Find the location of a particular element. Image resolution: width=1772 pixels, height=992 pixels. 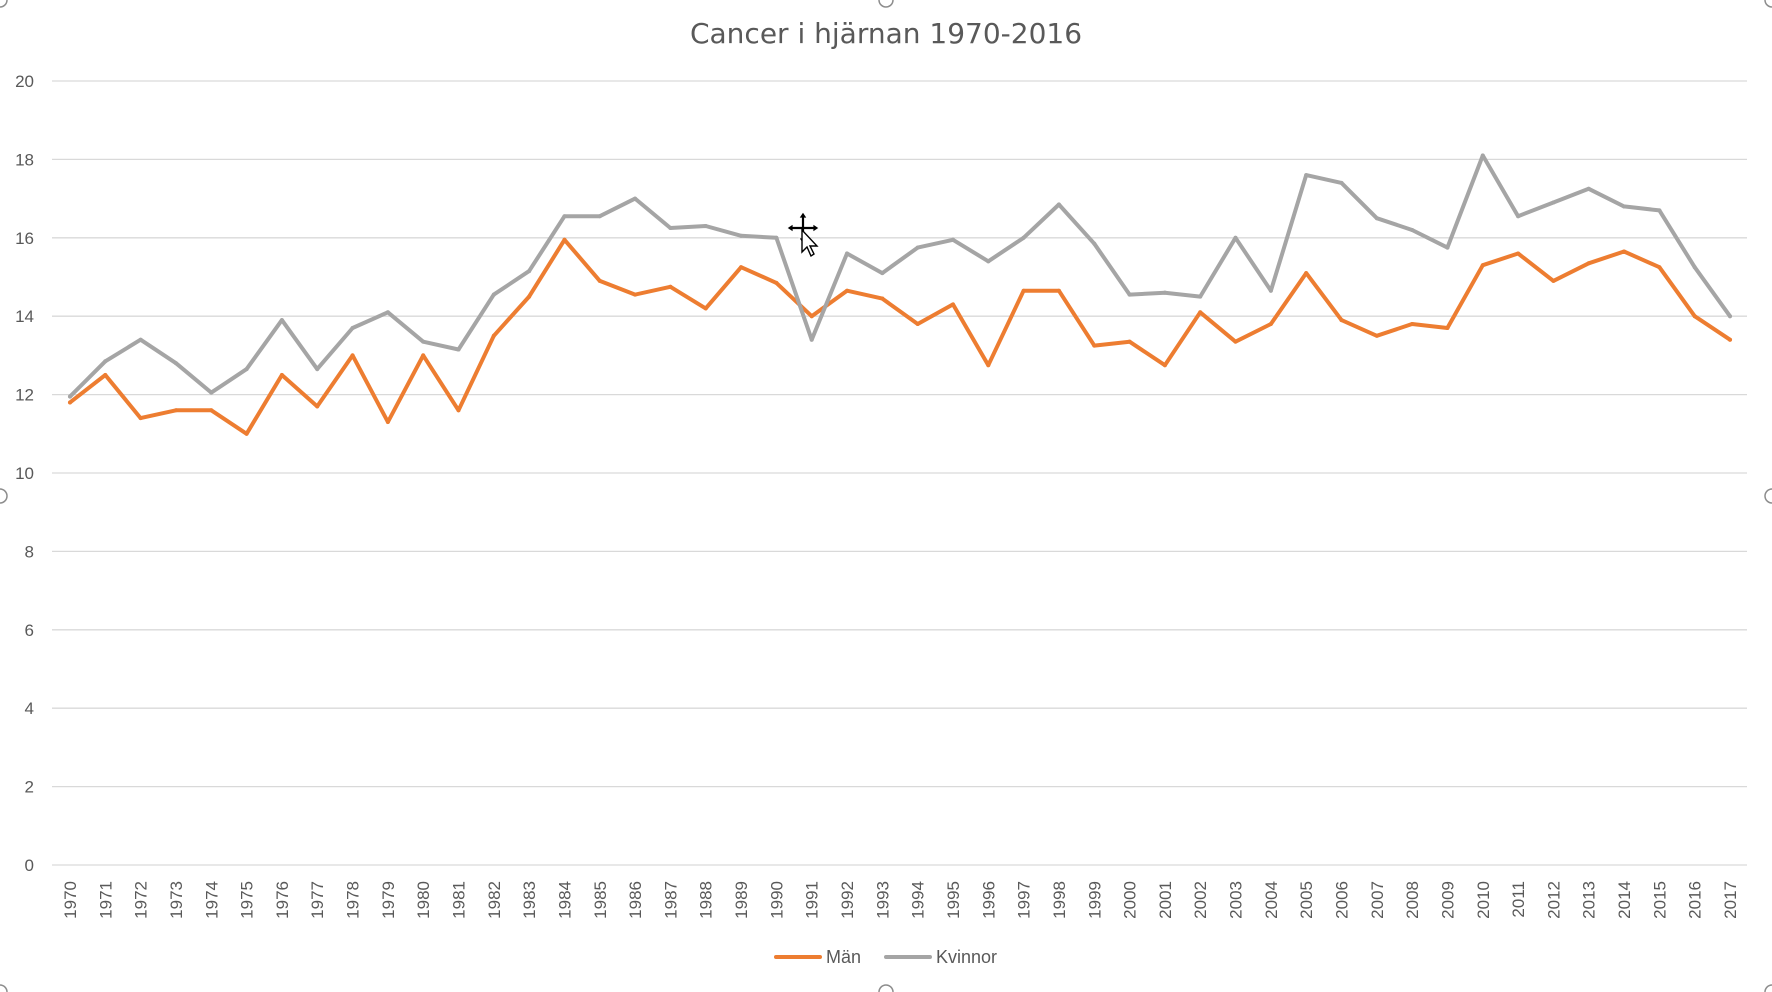

resize-handle-right is located at coordinates (1768, 496).